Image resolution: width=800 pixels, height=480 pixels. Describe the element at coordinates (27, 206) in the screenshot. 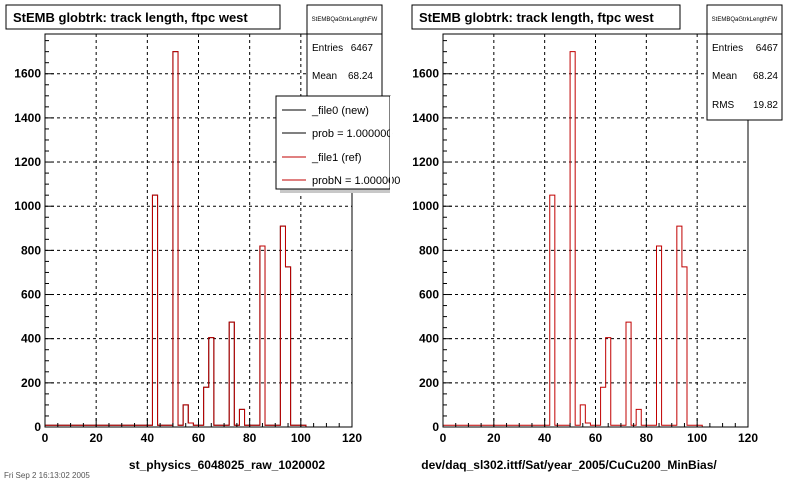

I see `left-ytick-label-1000: 1000` at that location.